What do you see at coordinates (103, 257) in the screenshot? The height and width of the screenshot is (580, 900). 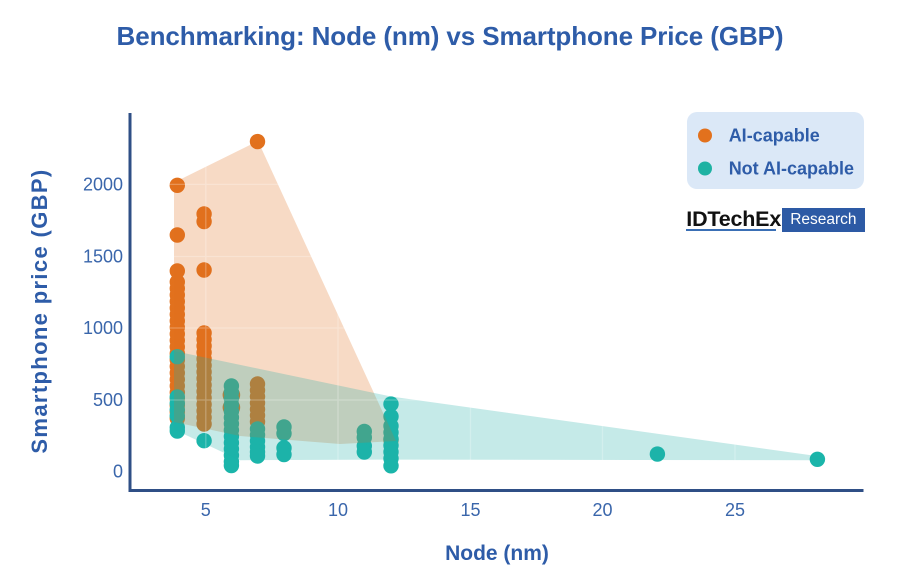 I see `svg-text: 1500` at bounding box center [103, 257].